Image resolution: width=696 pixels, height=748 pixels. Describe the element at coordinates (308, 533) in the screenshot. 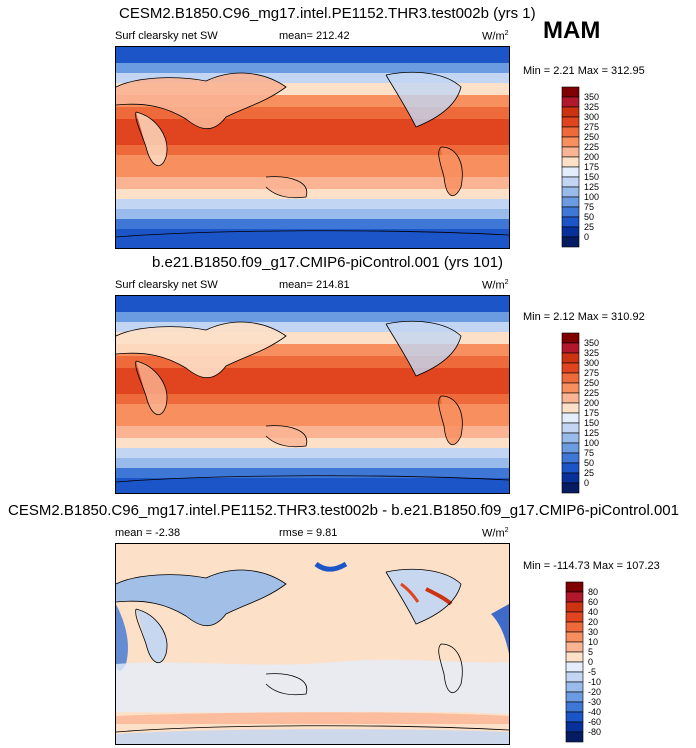

I see `panel3-rmse-label: rmse = 9.81` at that location.